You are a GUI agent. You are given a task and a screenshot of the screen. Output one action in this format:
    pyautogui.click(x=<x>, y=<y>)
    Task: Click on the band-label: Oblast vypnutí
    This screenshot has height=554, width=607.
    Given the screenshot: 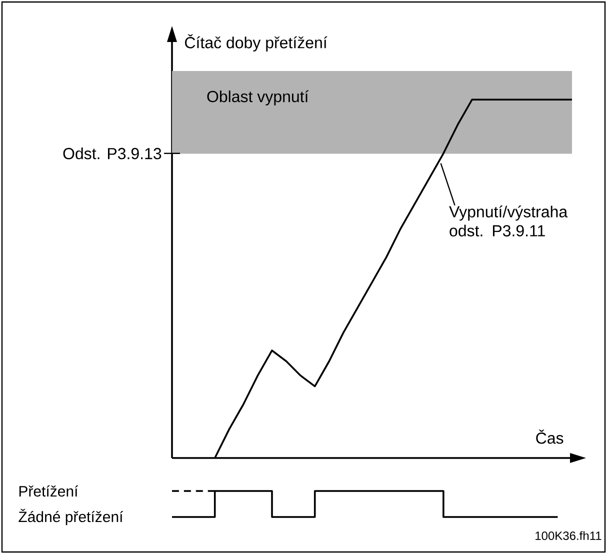 What is the action you would take?
    pyautogui.click(x=258, y=98)
    